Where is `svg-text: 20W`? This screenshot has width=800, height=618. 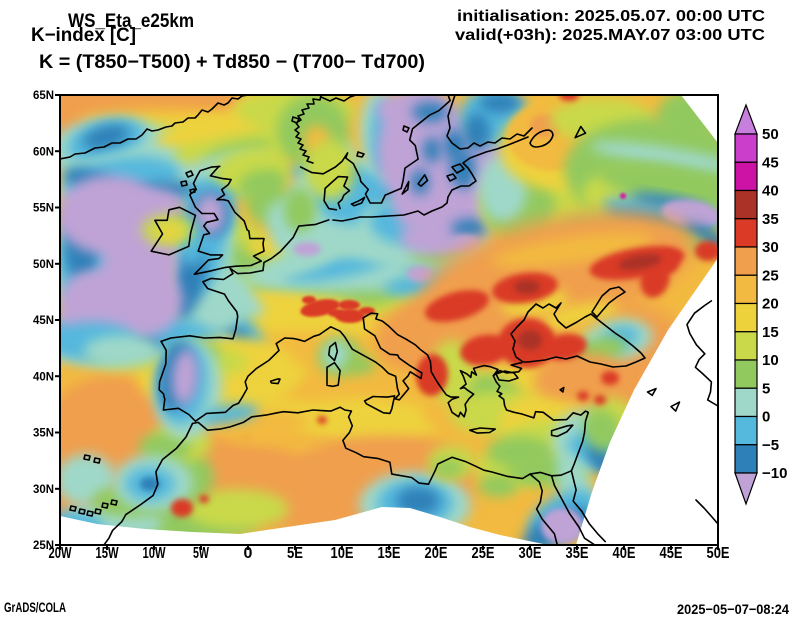
svg-text: 20W is located at coordinates (61, 553).